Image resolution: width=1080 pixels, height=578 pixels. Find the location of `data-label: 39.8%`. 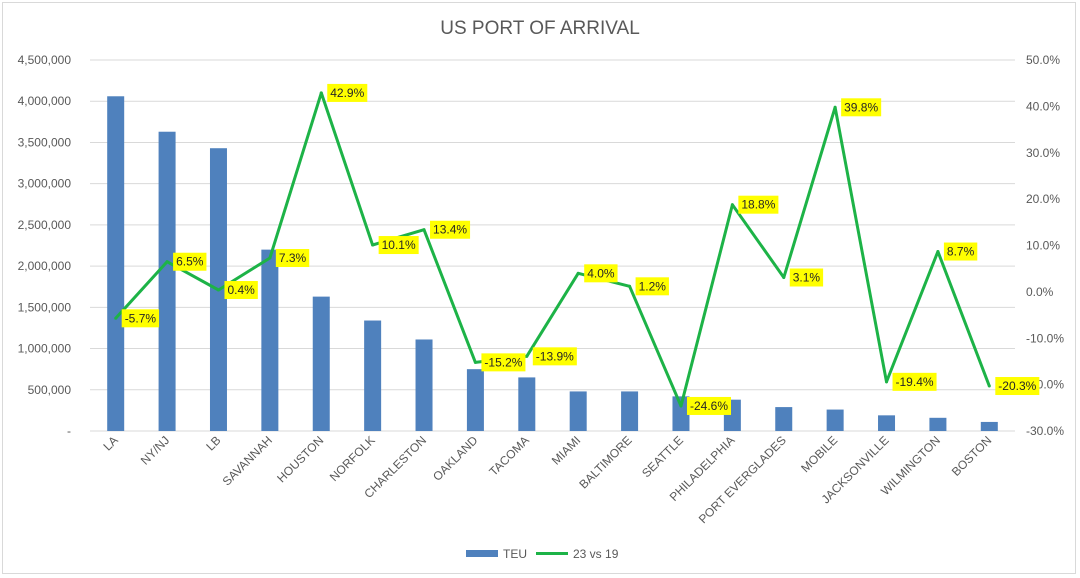

data-label: 39.8% is located at coordinates (861, 107).